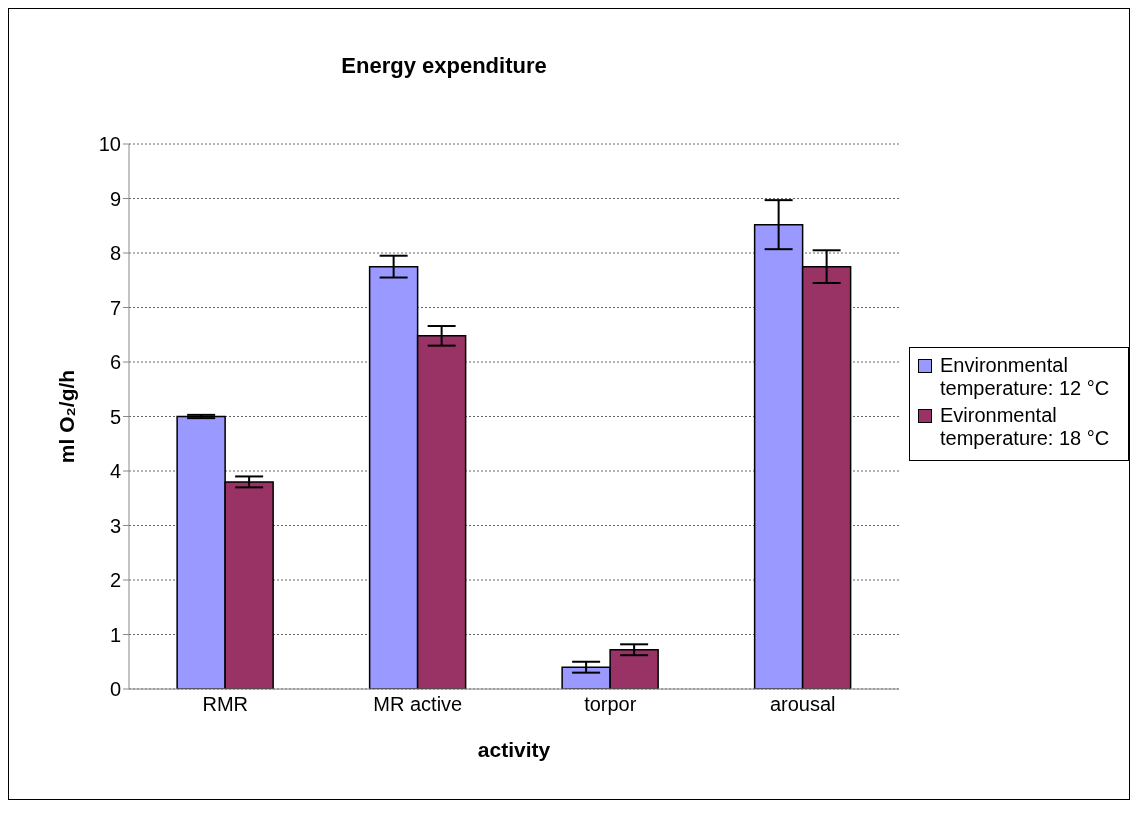  What do you see at coordinates (1025, 427) in the screenshot?
I see `legend-label: Evironmental temperature: 18 °C` at bounding box center [1025, 427].